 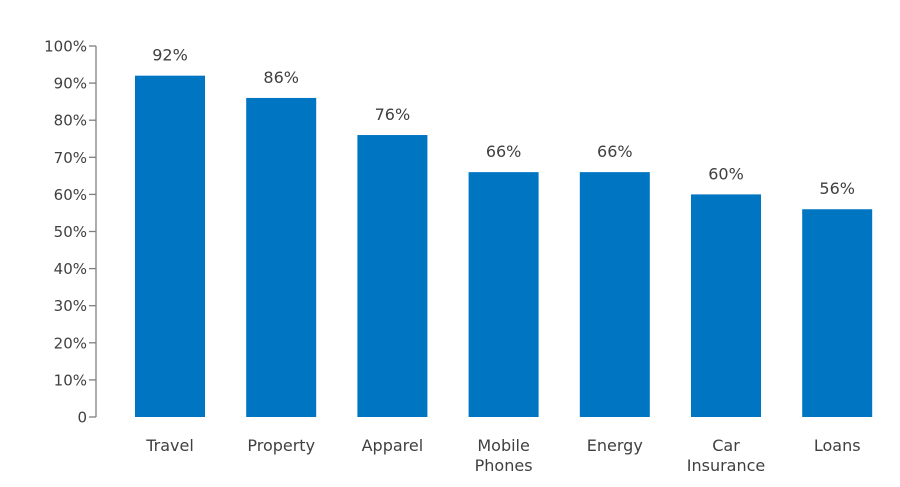 I want to click on x-tick-label-line: Apparel, so click(x=393, y=445).